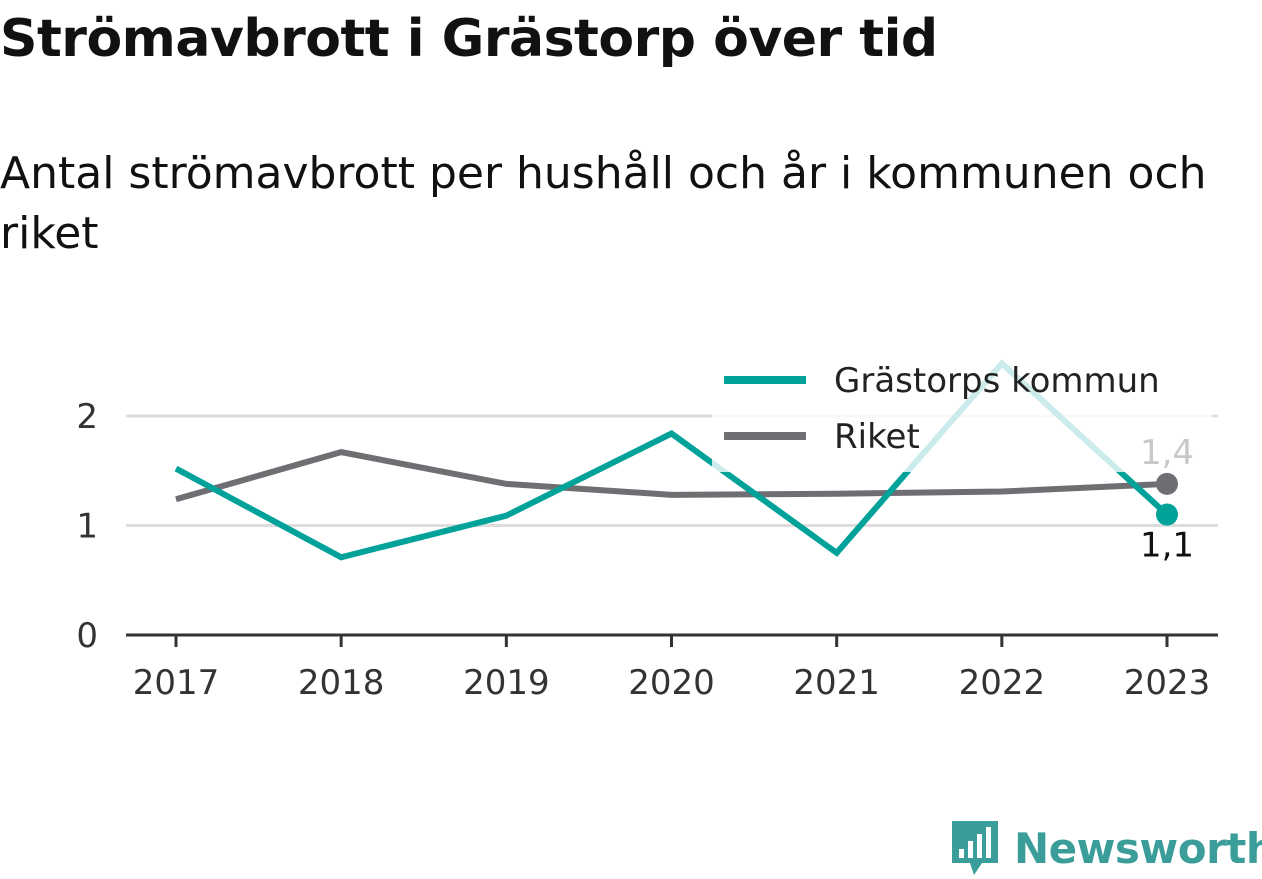 The height and width of the screenshot is (879, 1262). Describe the element at coordinates (1002, 683) in the screenshot. I see `x-tick-label: 2022` at that location.